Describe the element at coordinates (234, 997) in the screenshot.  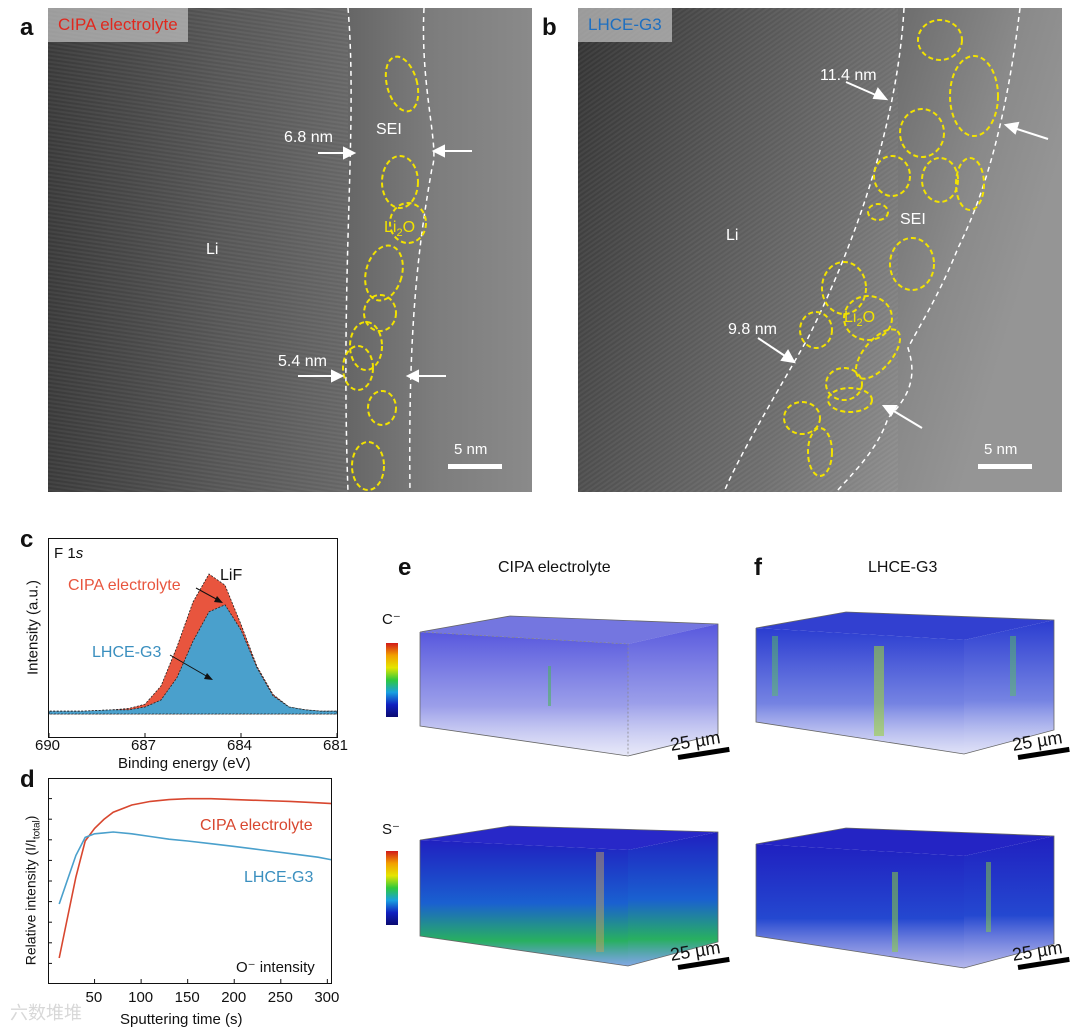
I see `depth-tick-label: 200` at that location.